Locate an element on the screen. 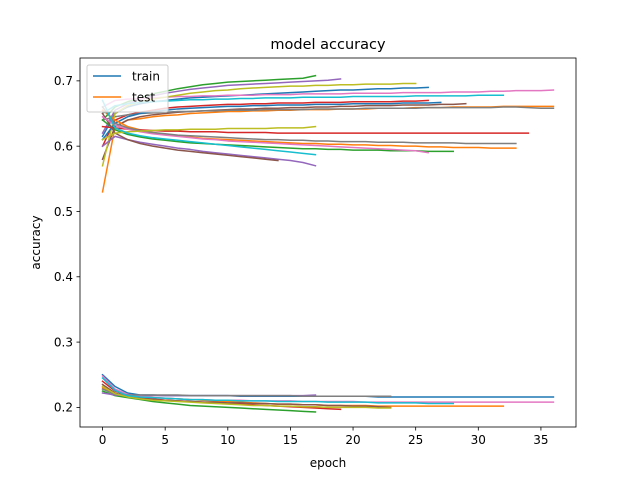 This screenshot has height=480, width=640. x-tick-label: 15 is located at coordinates (290, 440).